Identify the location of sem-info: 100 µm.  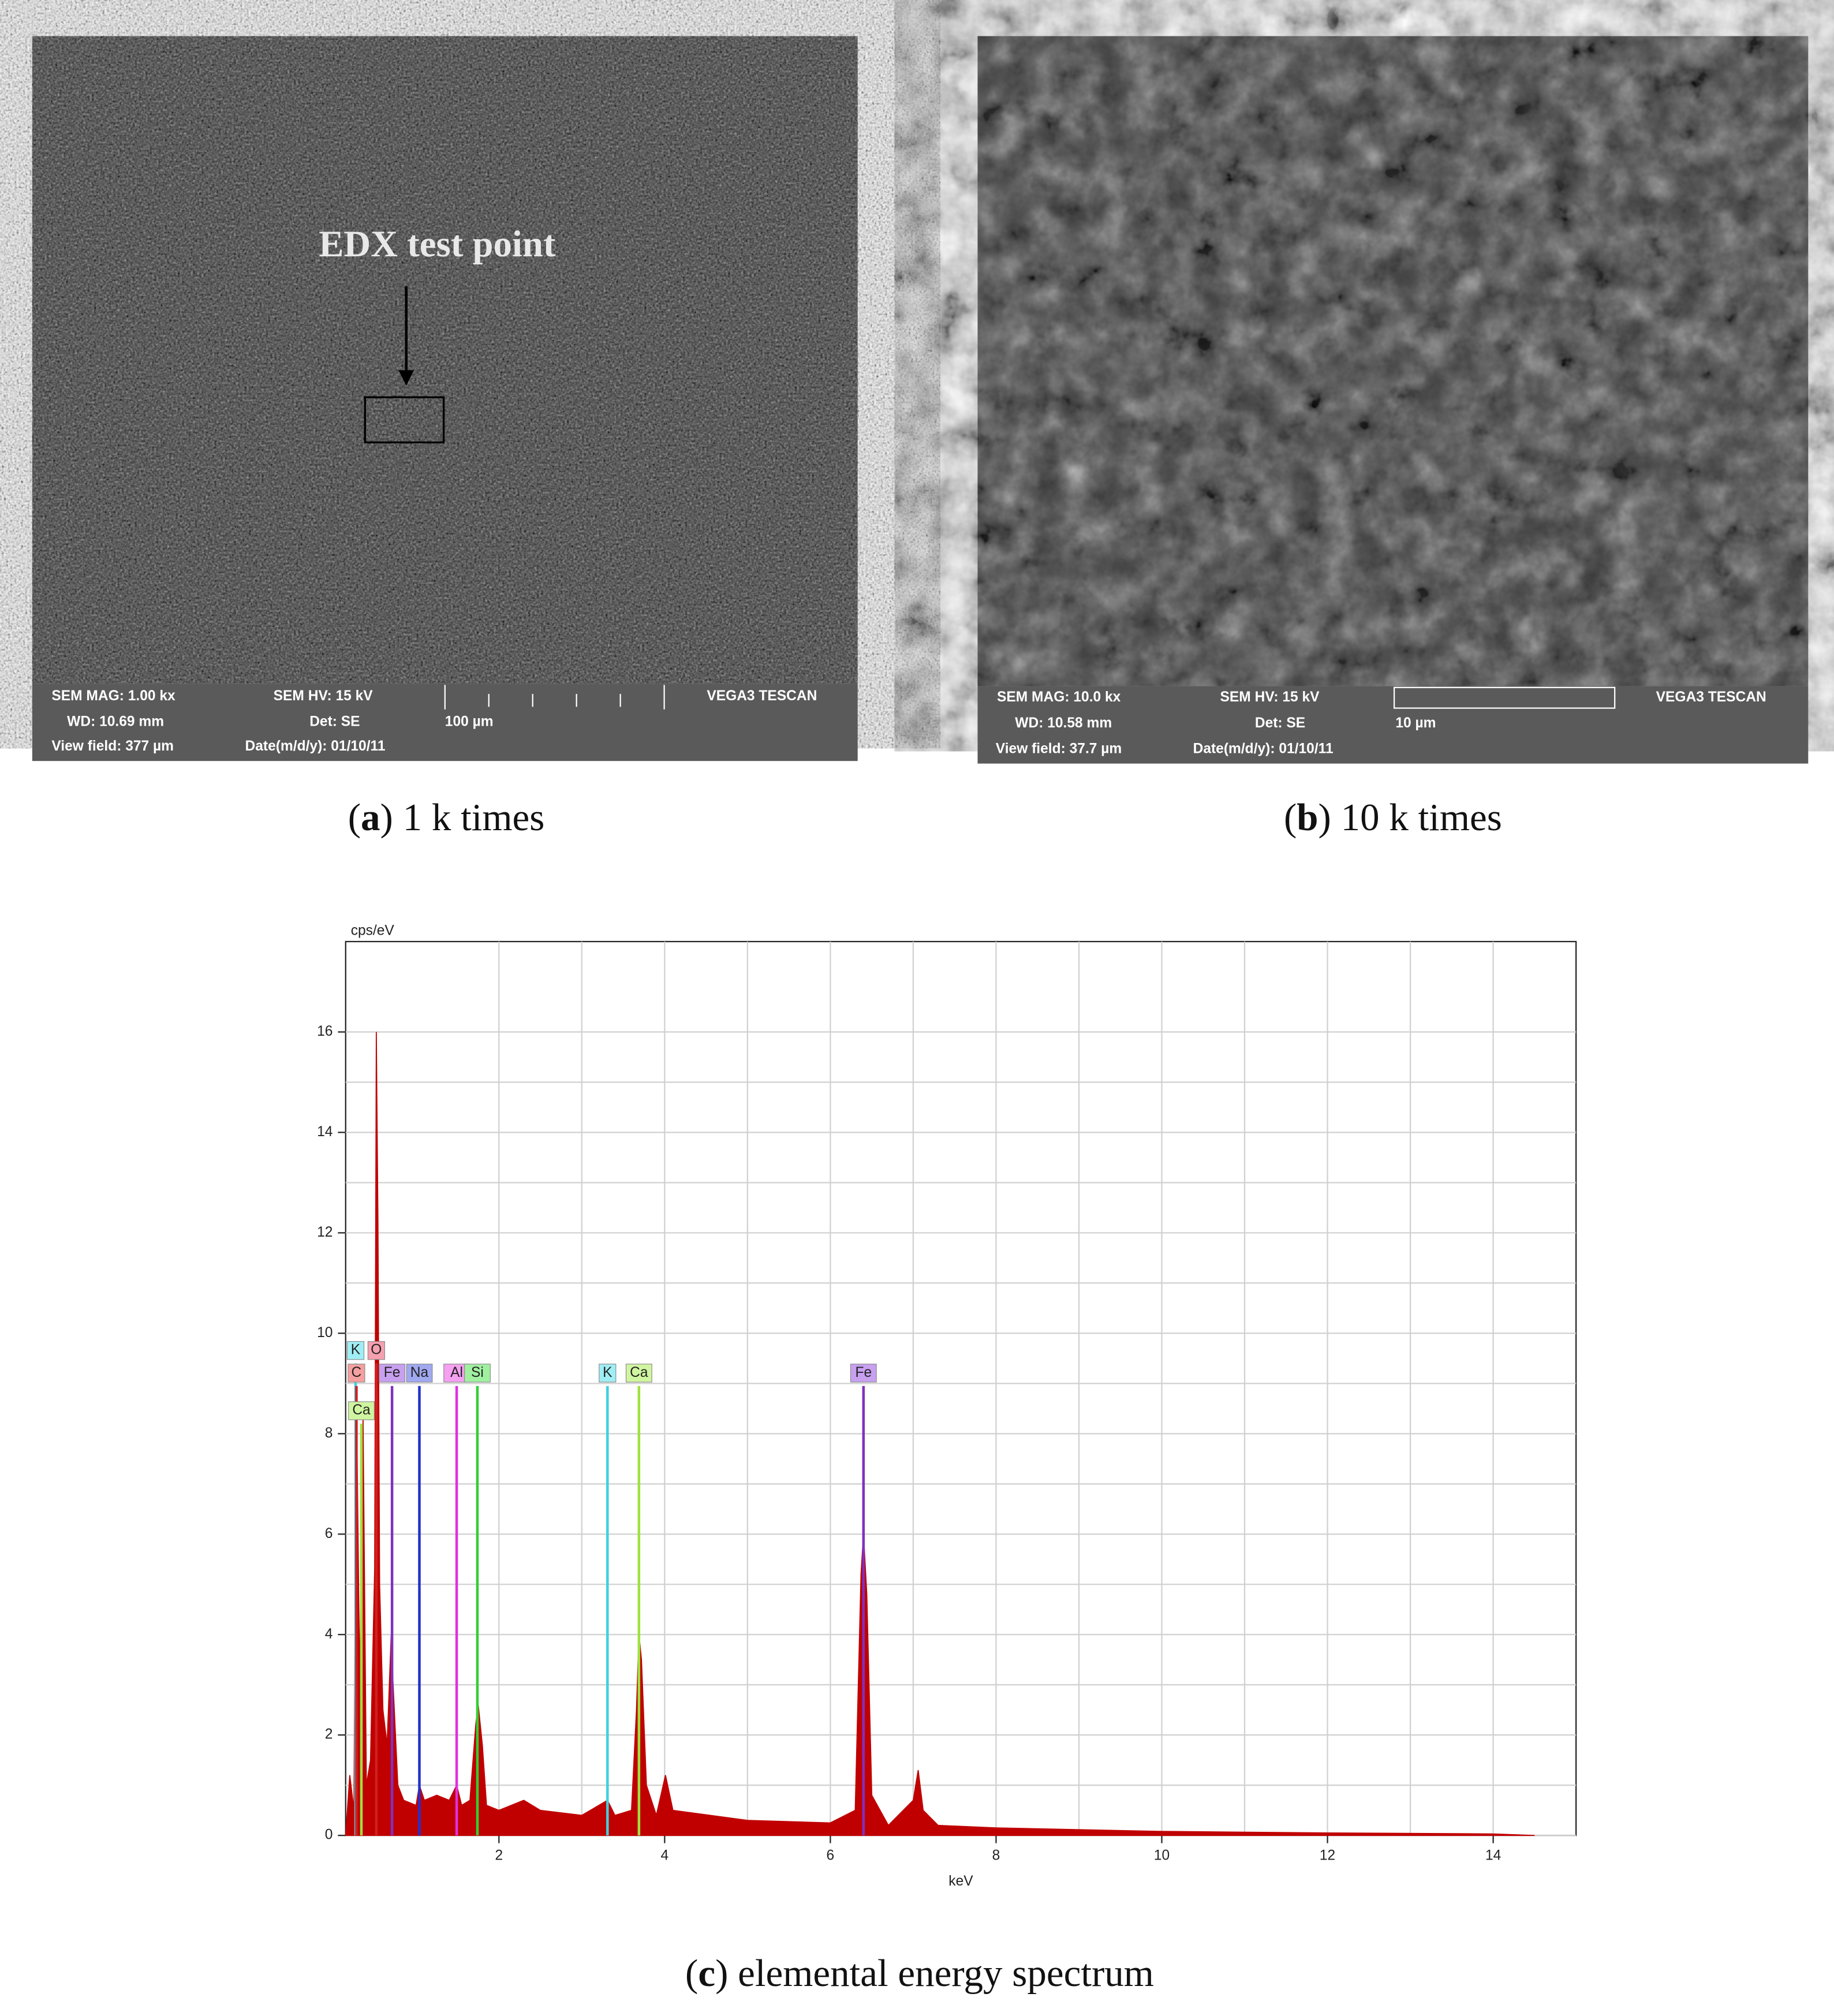
(469, 722).